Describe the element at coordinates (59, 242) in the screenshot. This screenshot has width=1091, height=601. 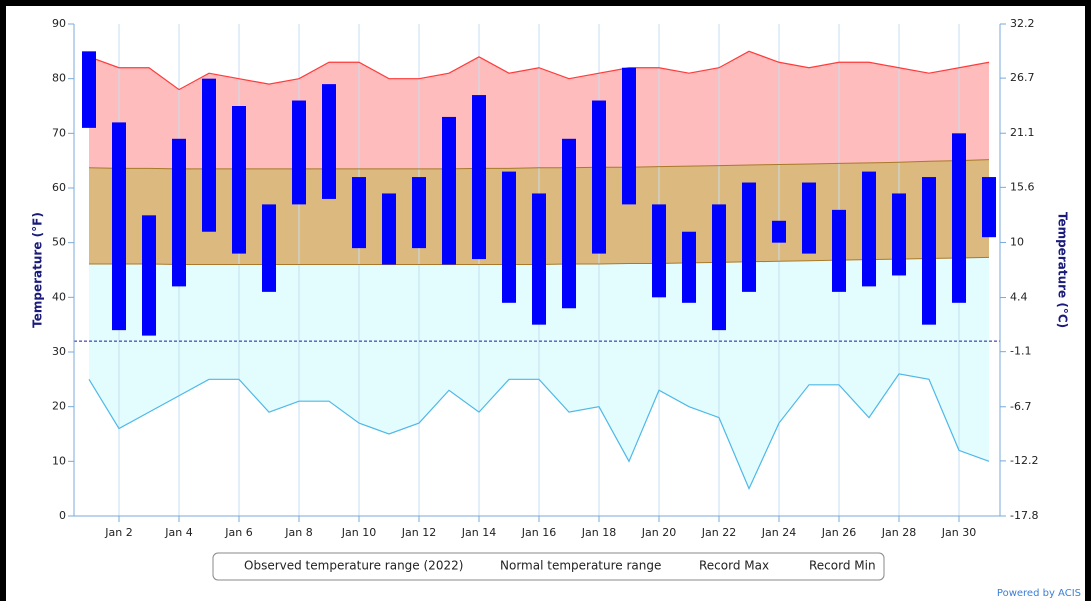
I see `y-tick-label: 50` at that location.